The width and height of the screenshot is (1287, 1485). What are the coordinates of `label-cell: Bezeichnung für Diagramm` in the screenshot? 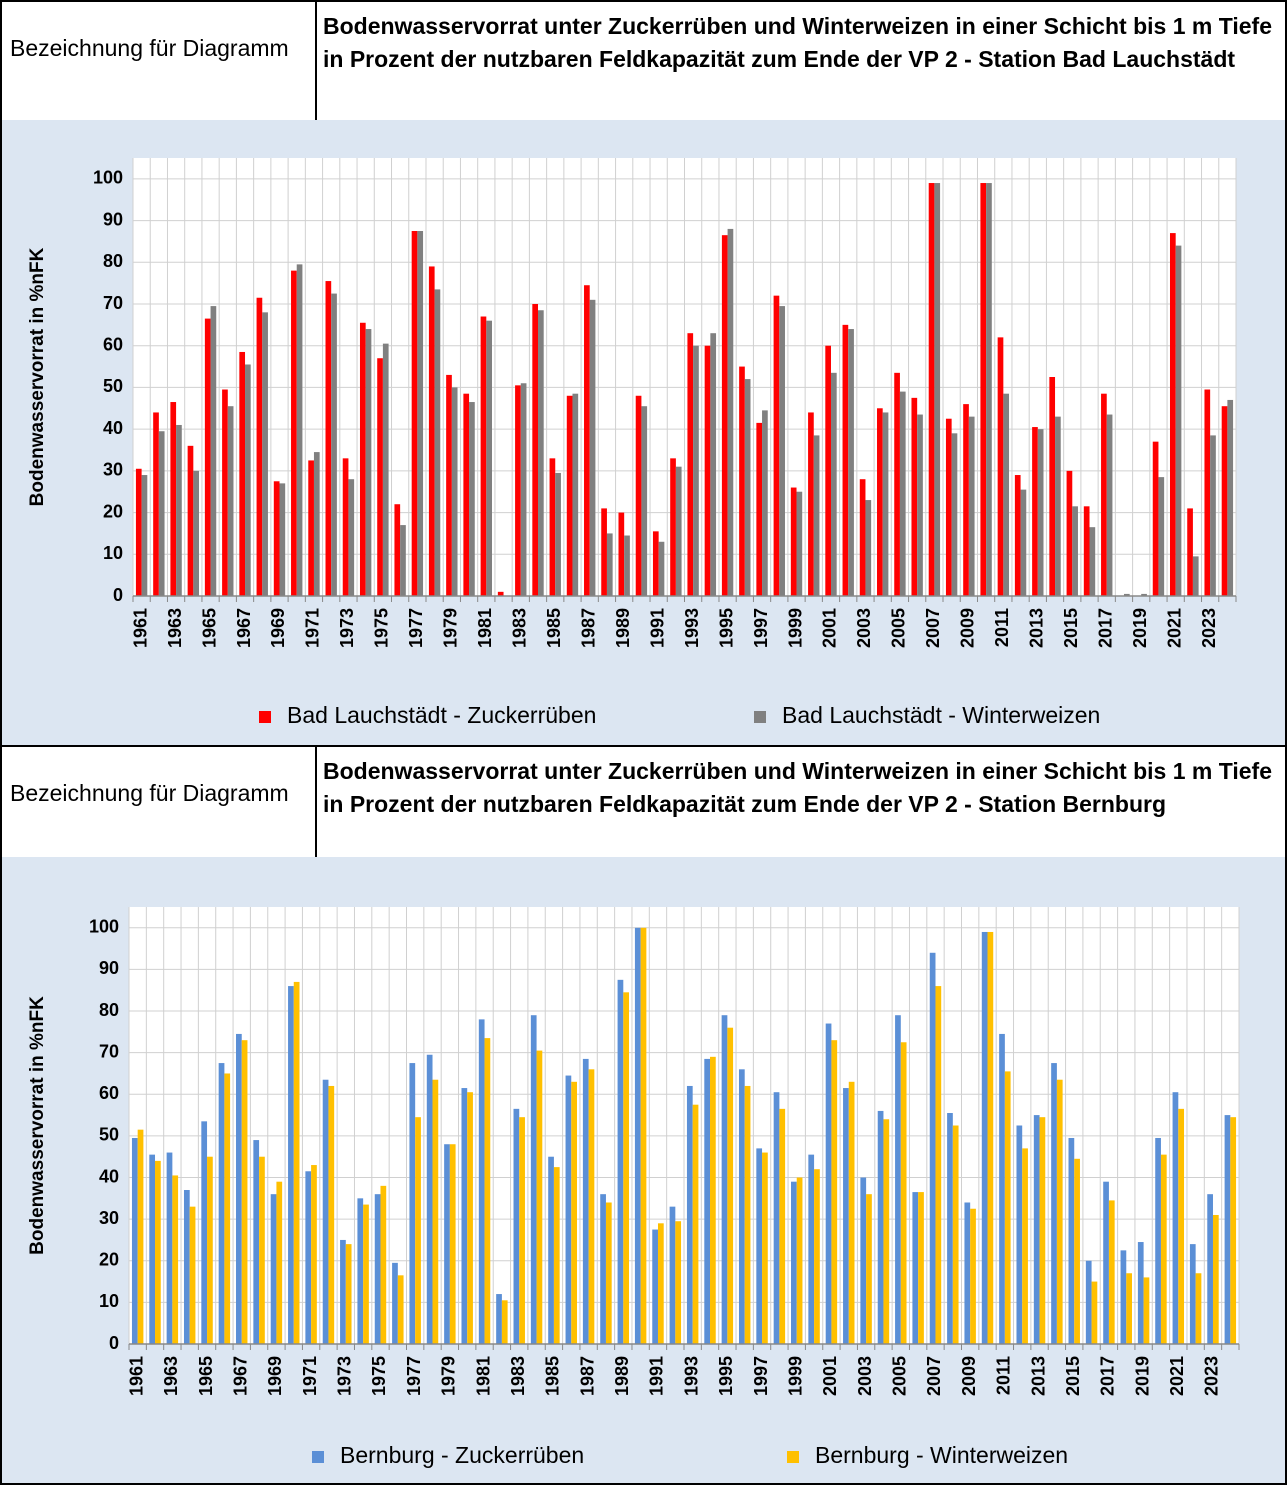 It's located at (158, 61).